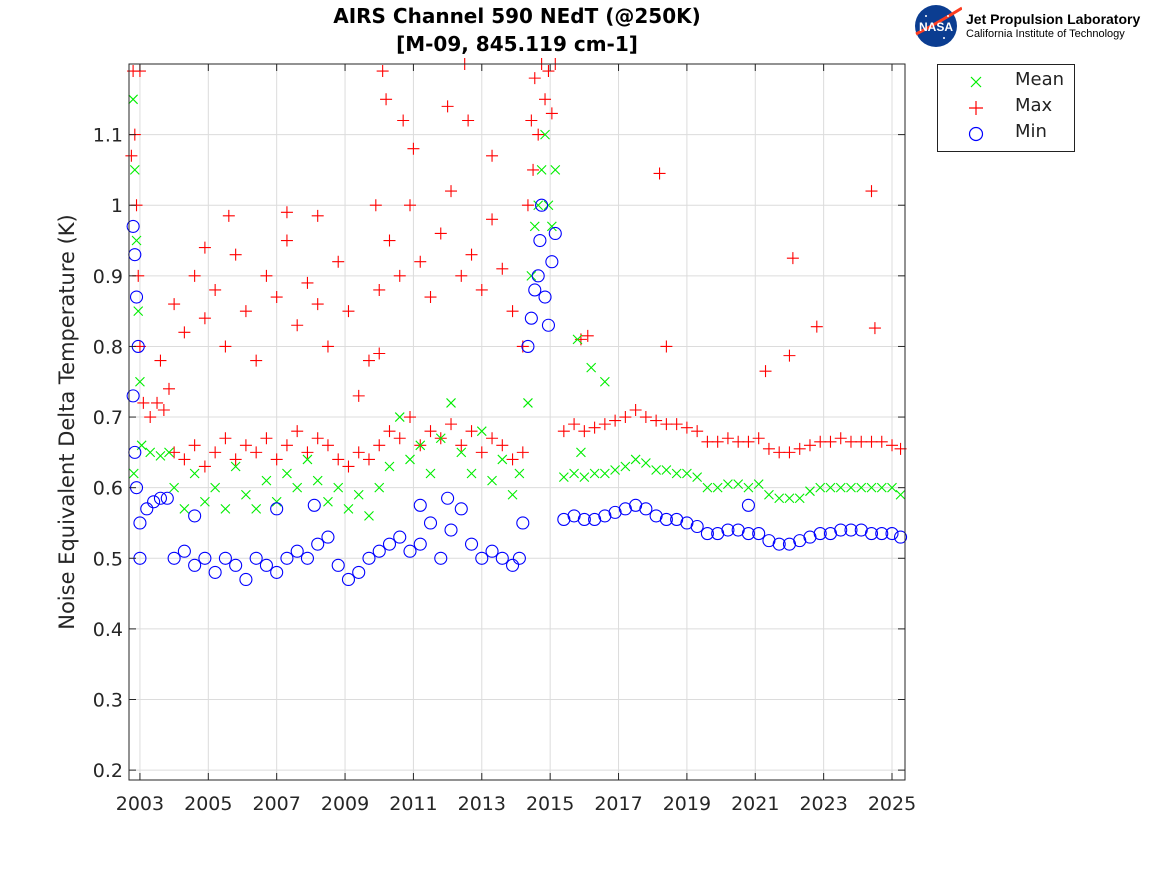 The image size is (1167, 875). What do you see at coordinates (108, 701) in the screenshot?
I see `y-tick-label: 0.3` at bounding box center [108, 701].